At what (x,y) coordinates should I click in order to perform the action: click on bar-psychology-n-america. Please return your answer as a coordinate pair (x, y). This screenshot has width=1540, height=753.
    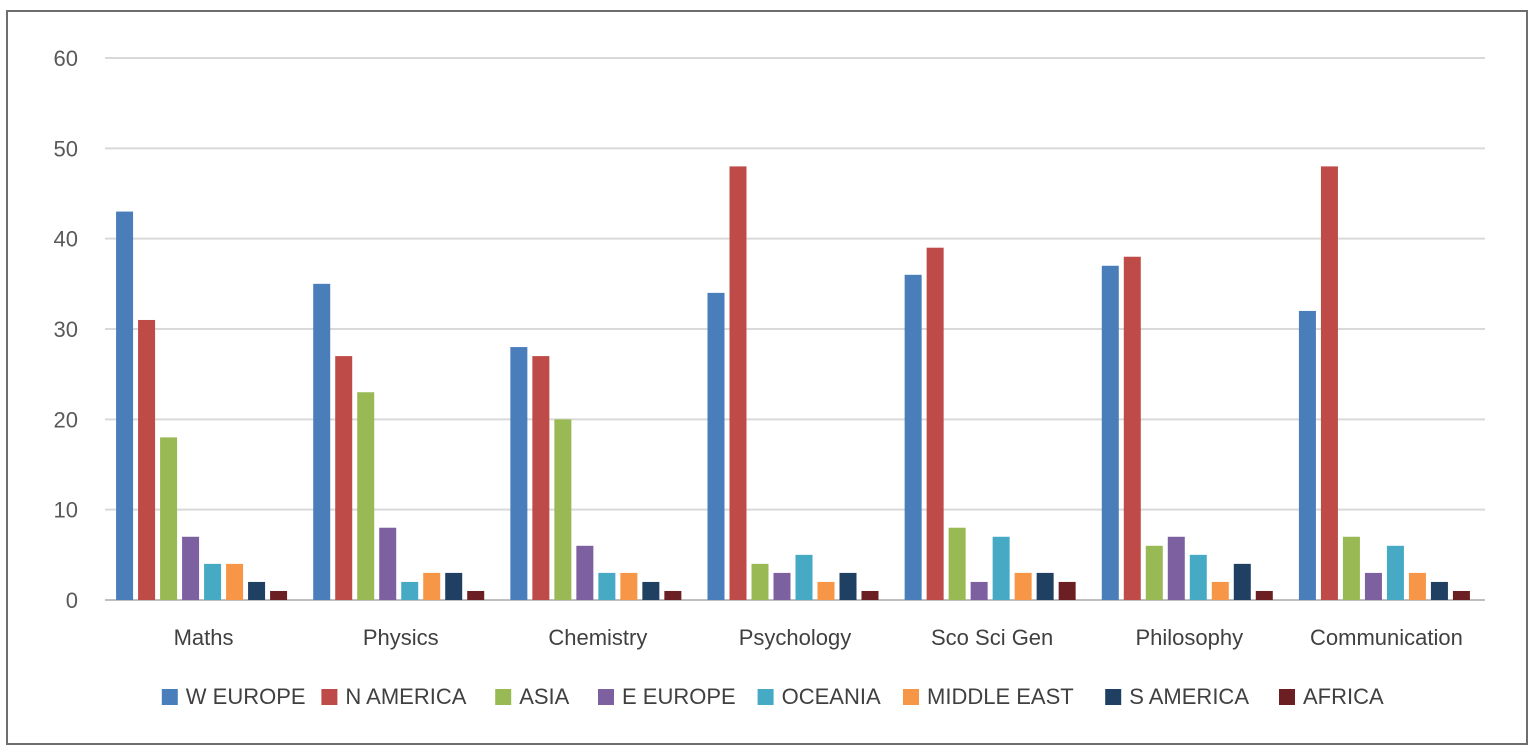
    Looking at the image, I should click on (738, 383).